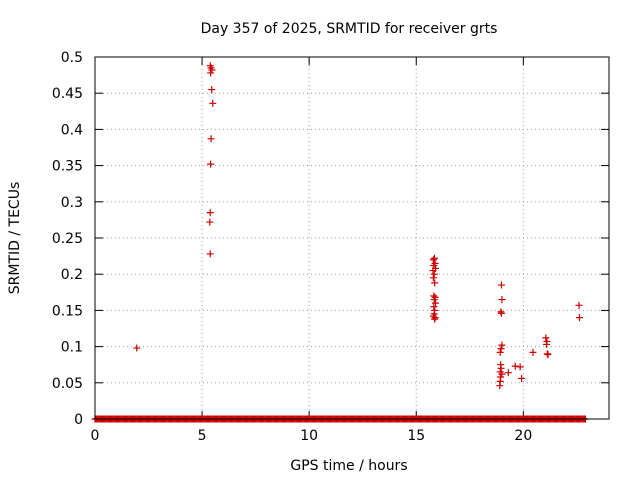 Image resolution: width=640 pixels, height=480 pixels. What do you see at coordinates (72, 130) in the screenshot?
I see `y-tick-label: 0.4` at bounding box center [72, 130].